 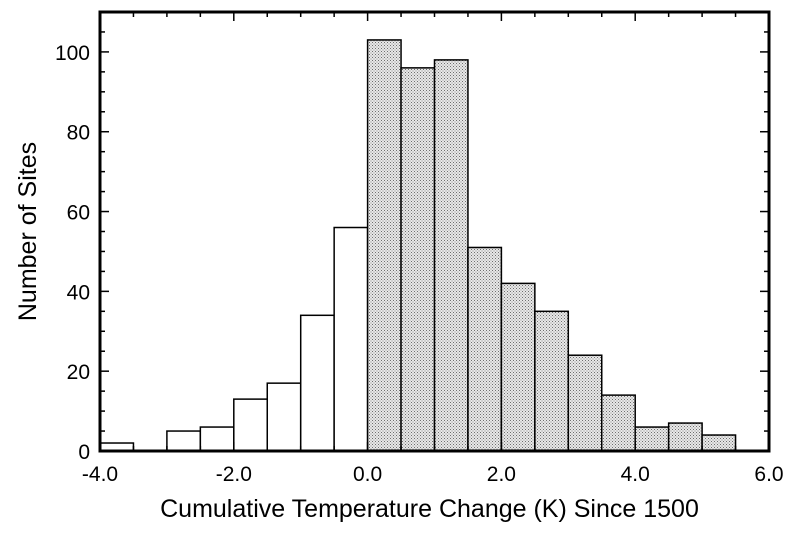 What do you see at coordinates (72, 53) in the screenshot?
I see `y-tick-label: 100` at bounding box center [72, 53].